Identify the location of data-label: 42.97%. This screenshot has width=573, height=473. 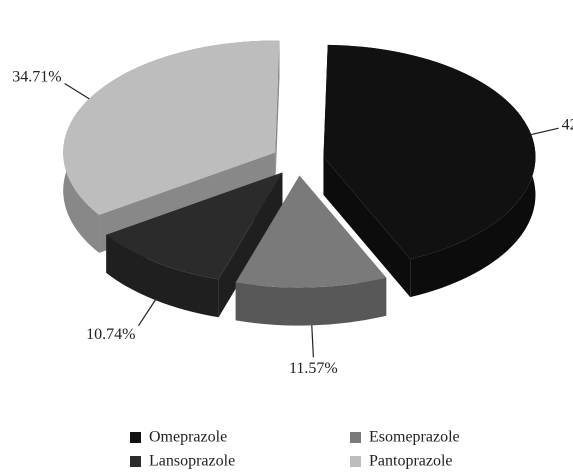
(567, 124).